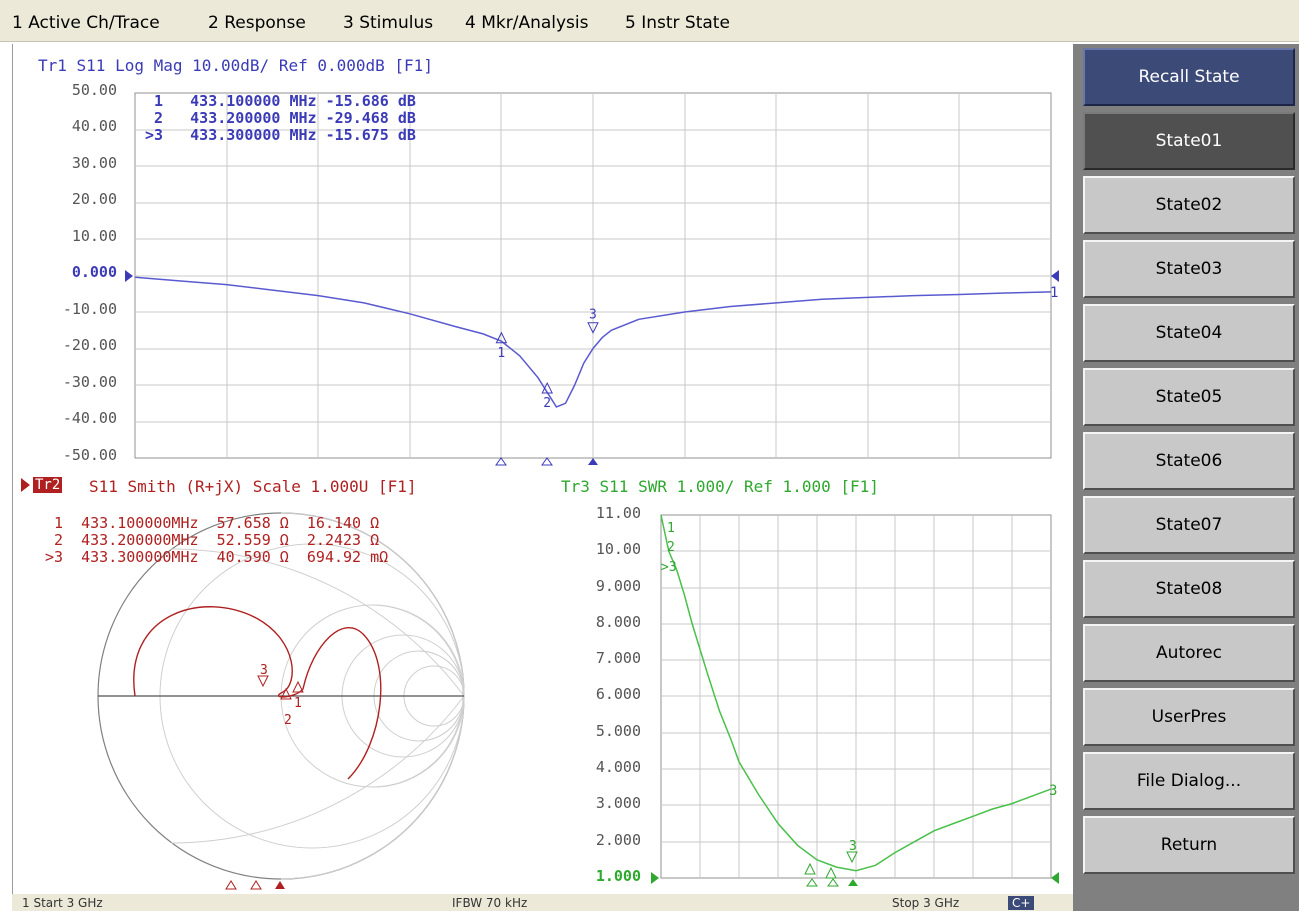  I want to click on trace1-marker-3-icon, so click(593, 328).